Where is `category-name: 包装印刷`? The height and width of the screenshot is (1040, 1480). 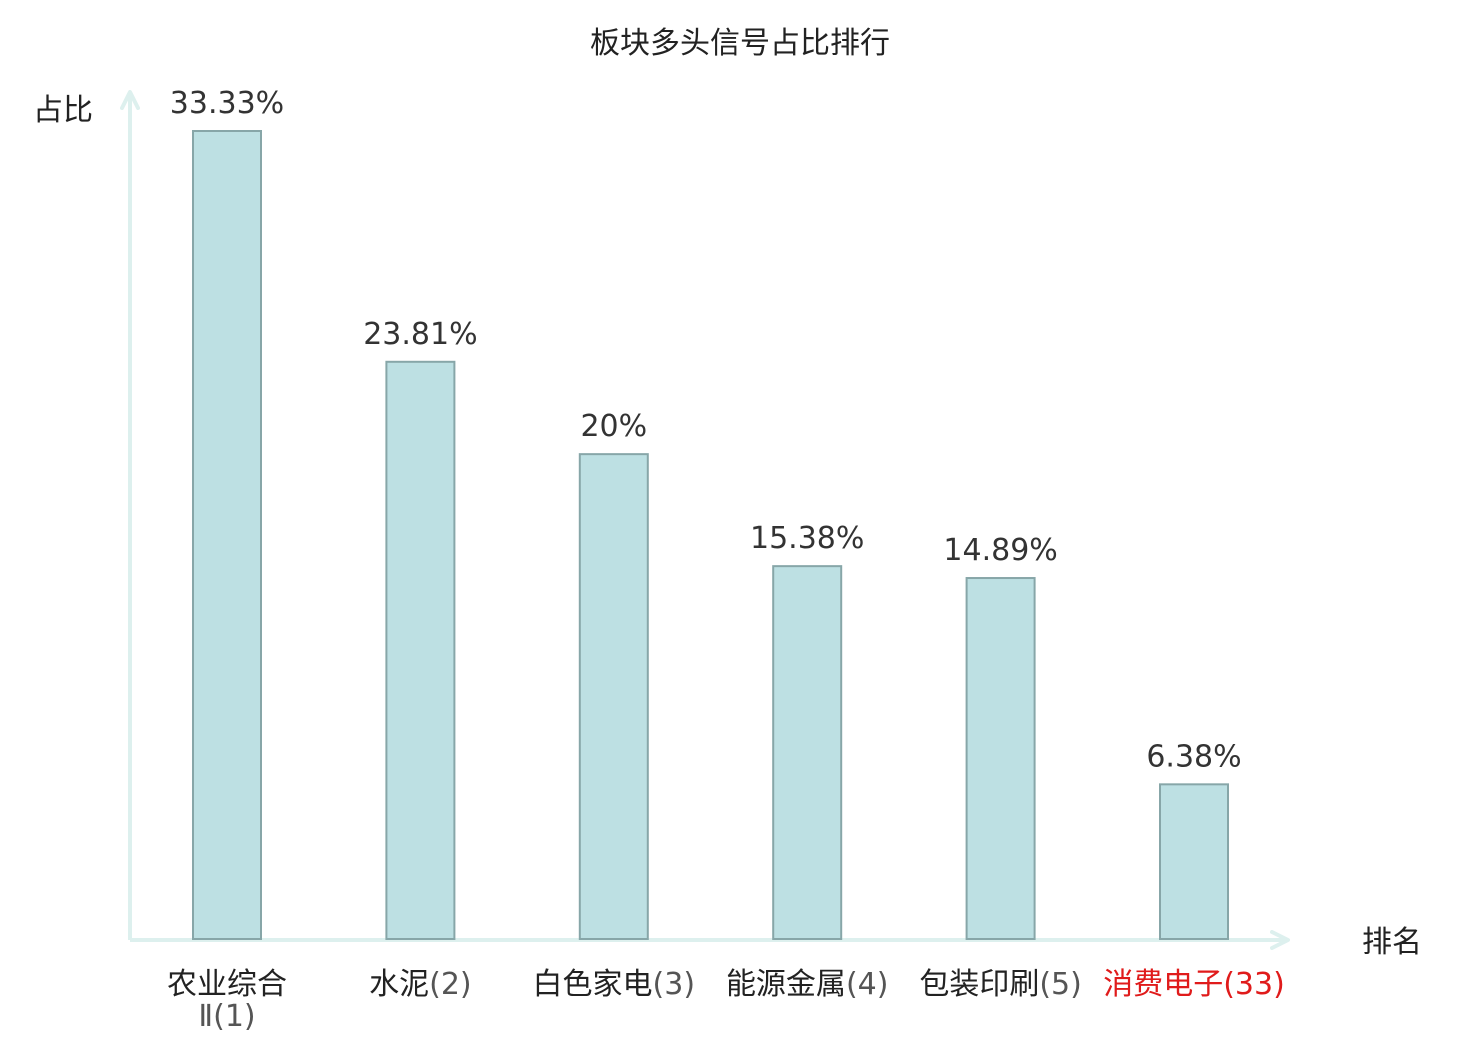
category-name: 包装印刷 is located at coordinates (979, 984).